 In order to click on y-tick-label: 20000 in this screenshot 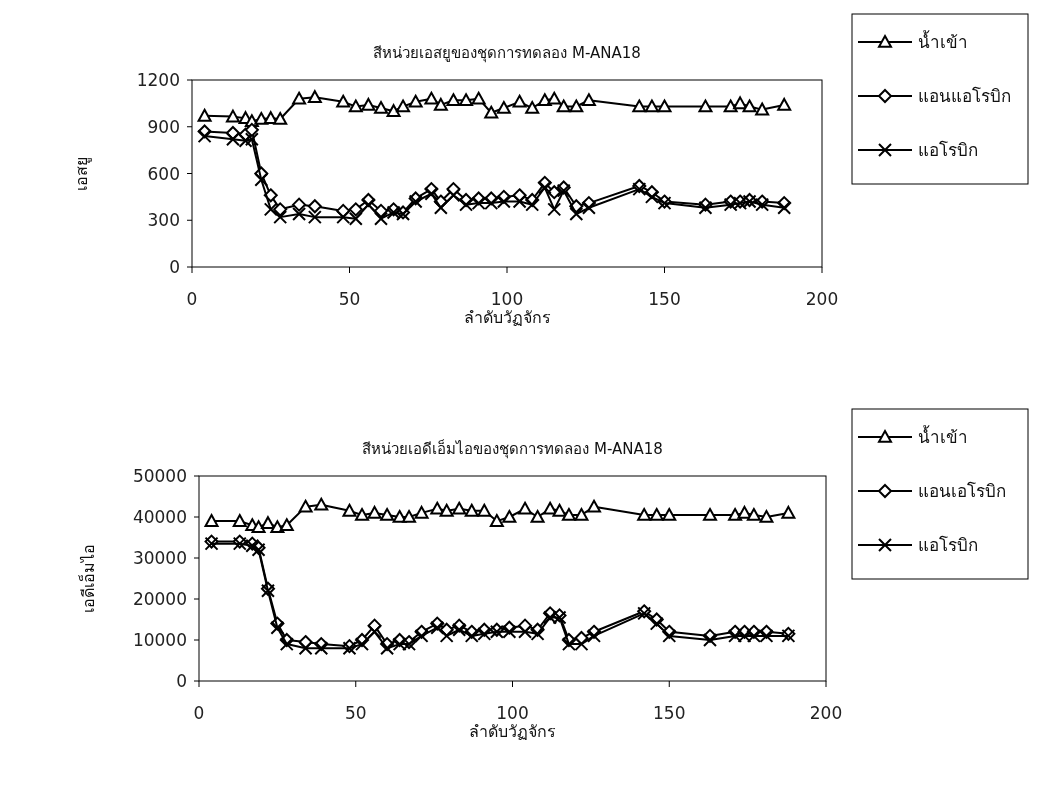, I will do `click(159, 599)`.